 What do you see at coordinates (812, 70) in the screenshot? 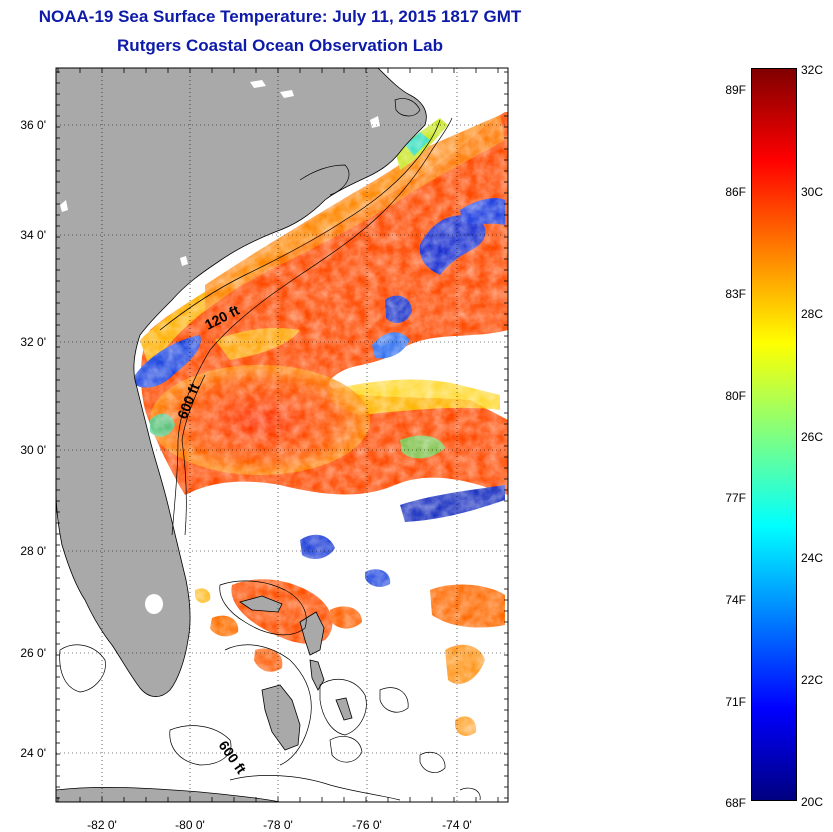
I see `colorbar-label-c: 32C` at bounding box center [812, 70].